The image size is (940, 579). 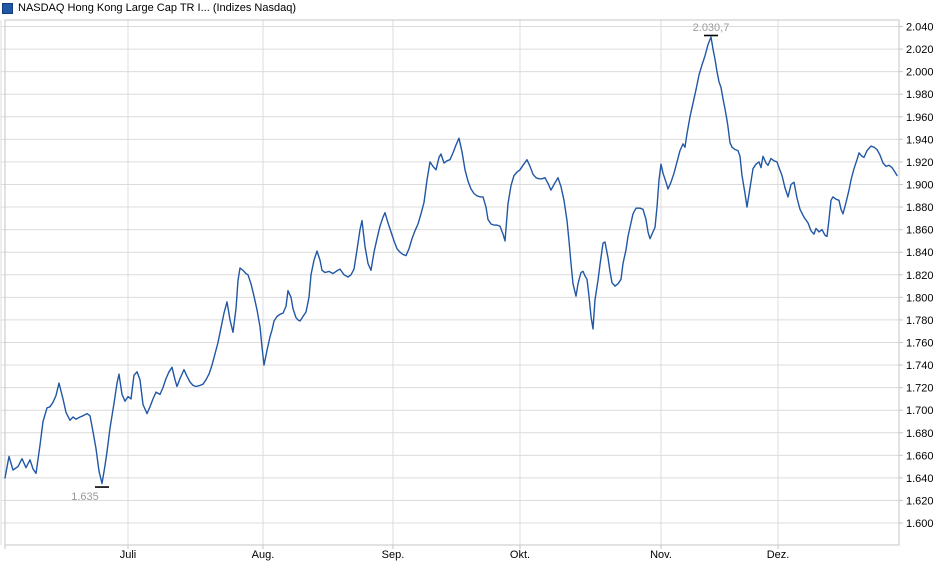 I want to click on low-annotation-label: 1.635, so click(x=85, y=497).